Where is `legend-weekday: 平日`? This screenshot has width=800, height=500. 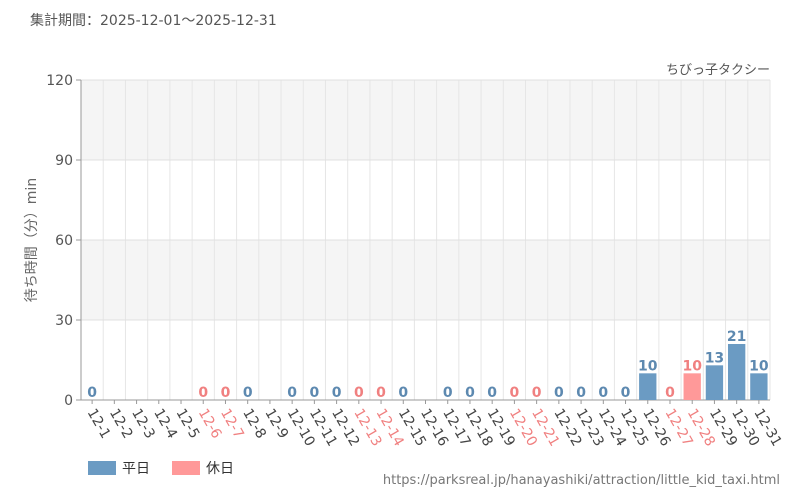 legend-weekday: 平日 is located at coordinates (119, 468).